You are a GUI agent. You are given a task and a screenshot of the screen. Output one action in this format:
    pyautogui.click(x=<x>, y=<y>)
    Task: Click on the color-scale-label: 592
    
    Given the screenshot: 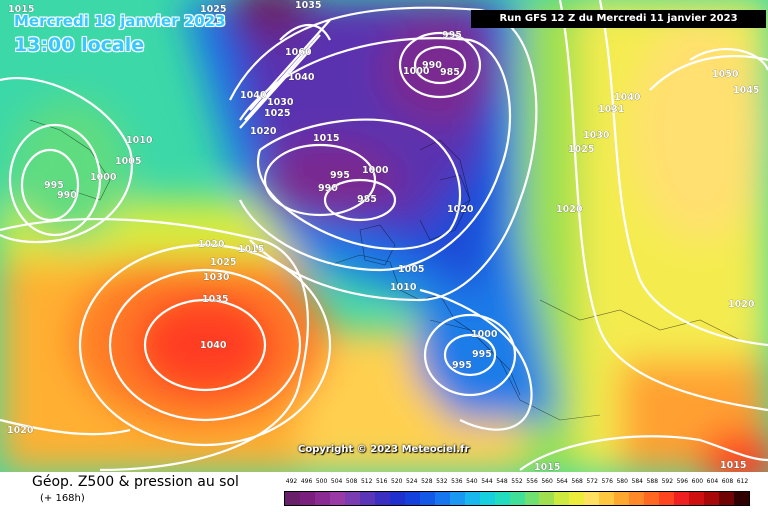 What is the action you would take?
    pyautogui.click(x=667, y=481)
    